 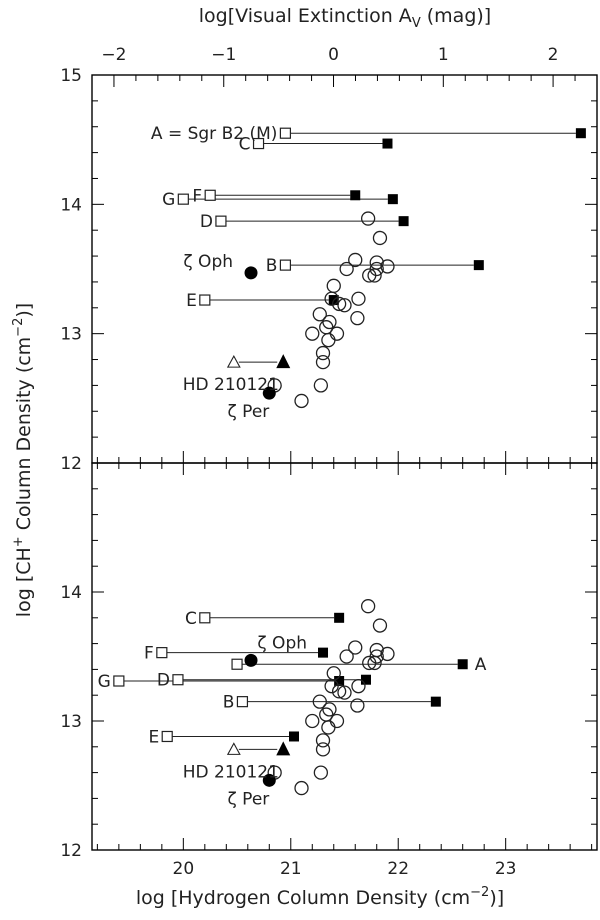 What do you see at coordinates (71, 464) in the screenshot?
I see `panel-1-y-tick-label-lower: 12` at bounding box center [71, 464].